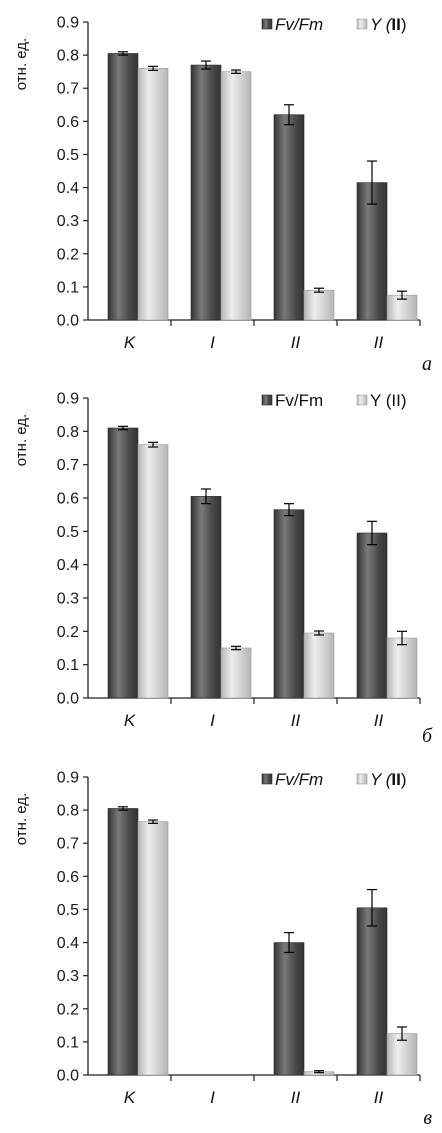 The width and height of the screenshot is (442, 1133). Describe the element at coordinates (427, 736) in the screenshot. I see `panel-label: б` at that location.